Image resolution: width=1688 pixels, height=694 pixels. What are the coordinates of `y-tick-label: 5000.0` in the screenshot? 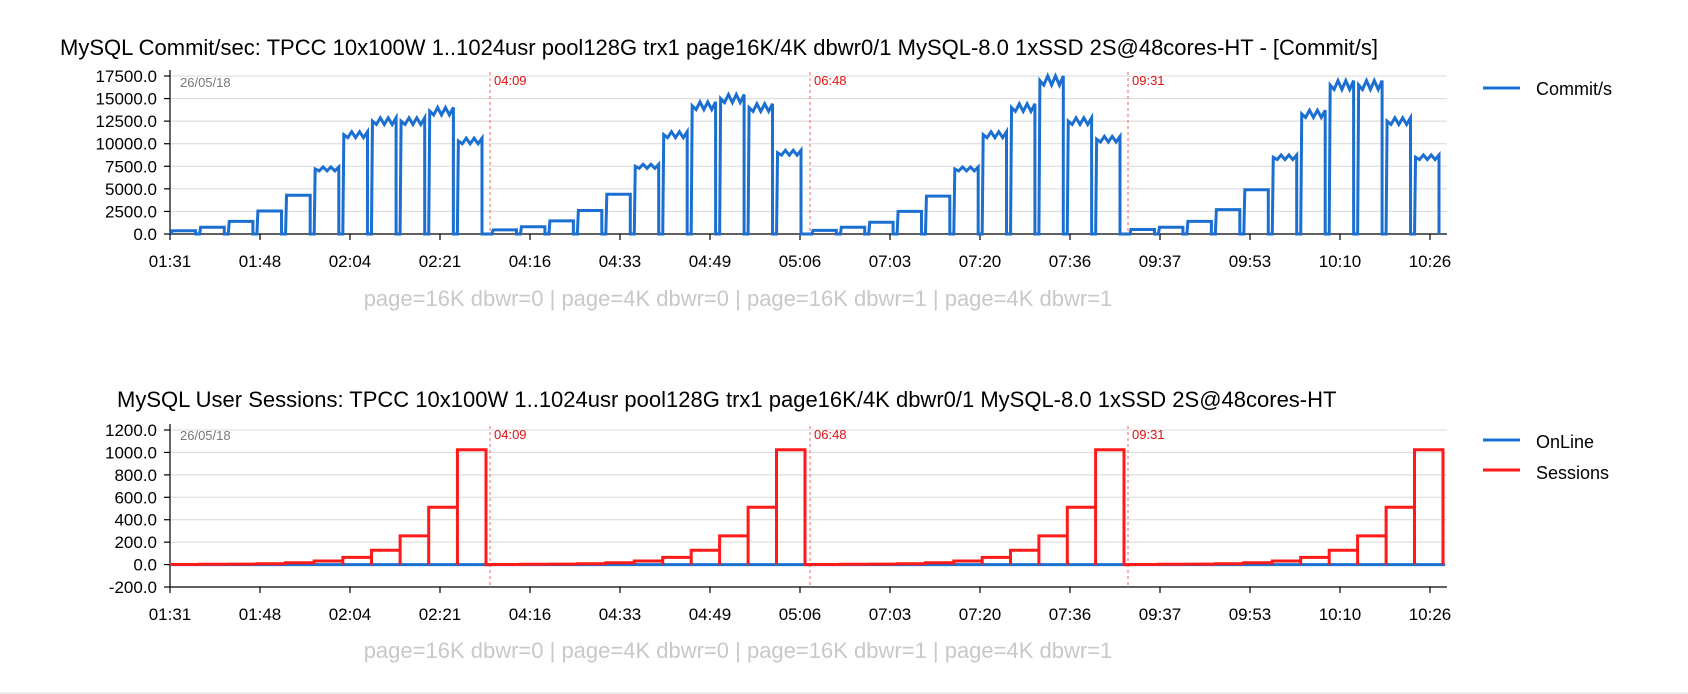 It's located at (131, 189).